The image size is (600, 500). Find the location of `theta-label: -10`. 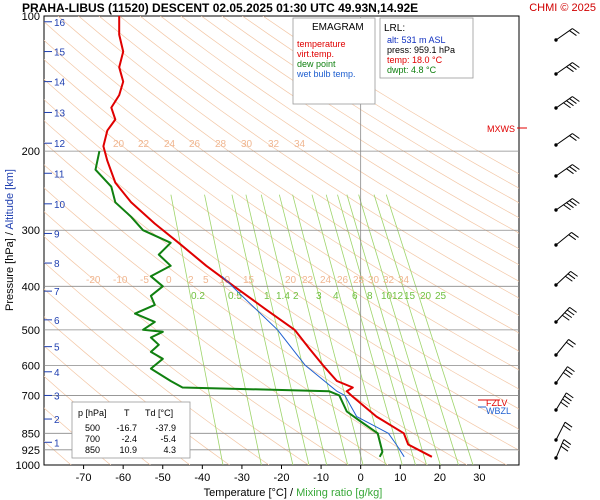

theta-label: -10 is located at coordinates (120, 280).